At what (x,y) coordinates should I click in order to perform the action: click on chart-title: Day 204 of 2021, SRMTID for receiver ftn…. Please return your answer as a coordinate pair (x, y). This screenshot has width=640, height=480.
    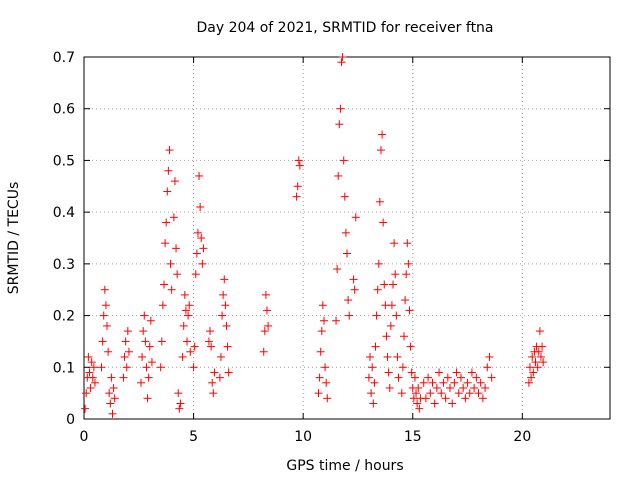
    Looking at the image, I should click on (344, 28).